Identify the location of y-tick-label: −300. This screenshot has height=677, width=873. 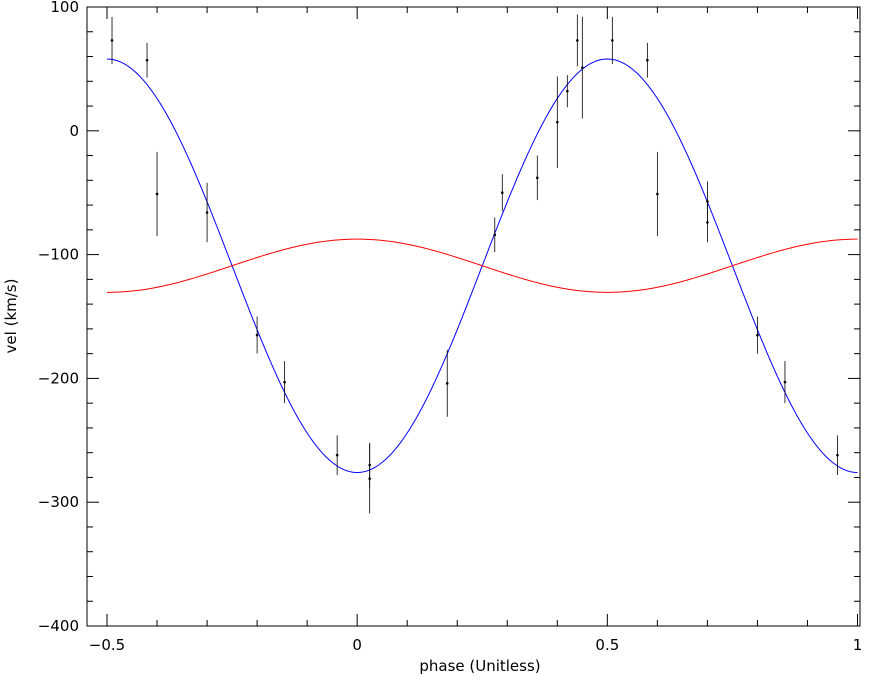
(58, 502).